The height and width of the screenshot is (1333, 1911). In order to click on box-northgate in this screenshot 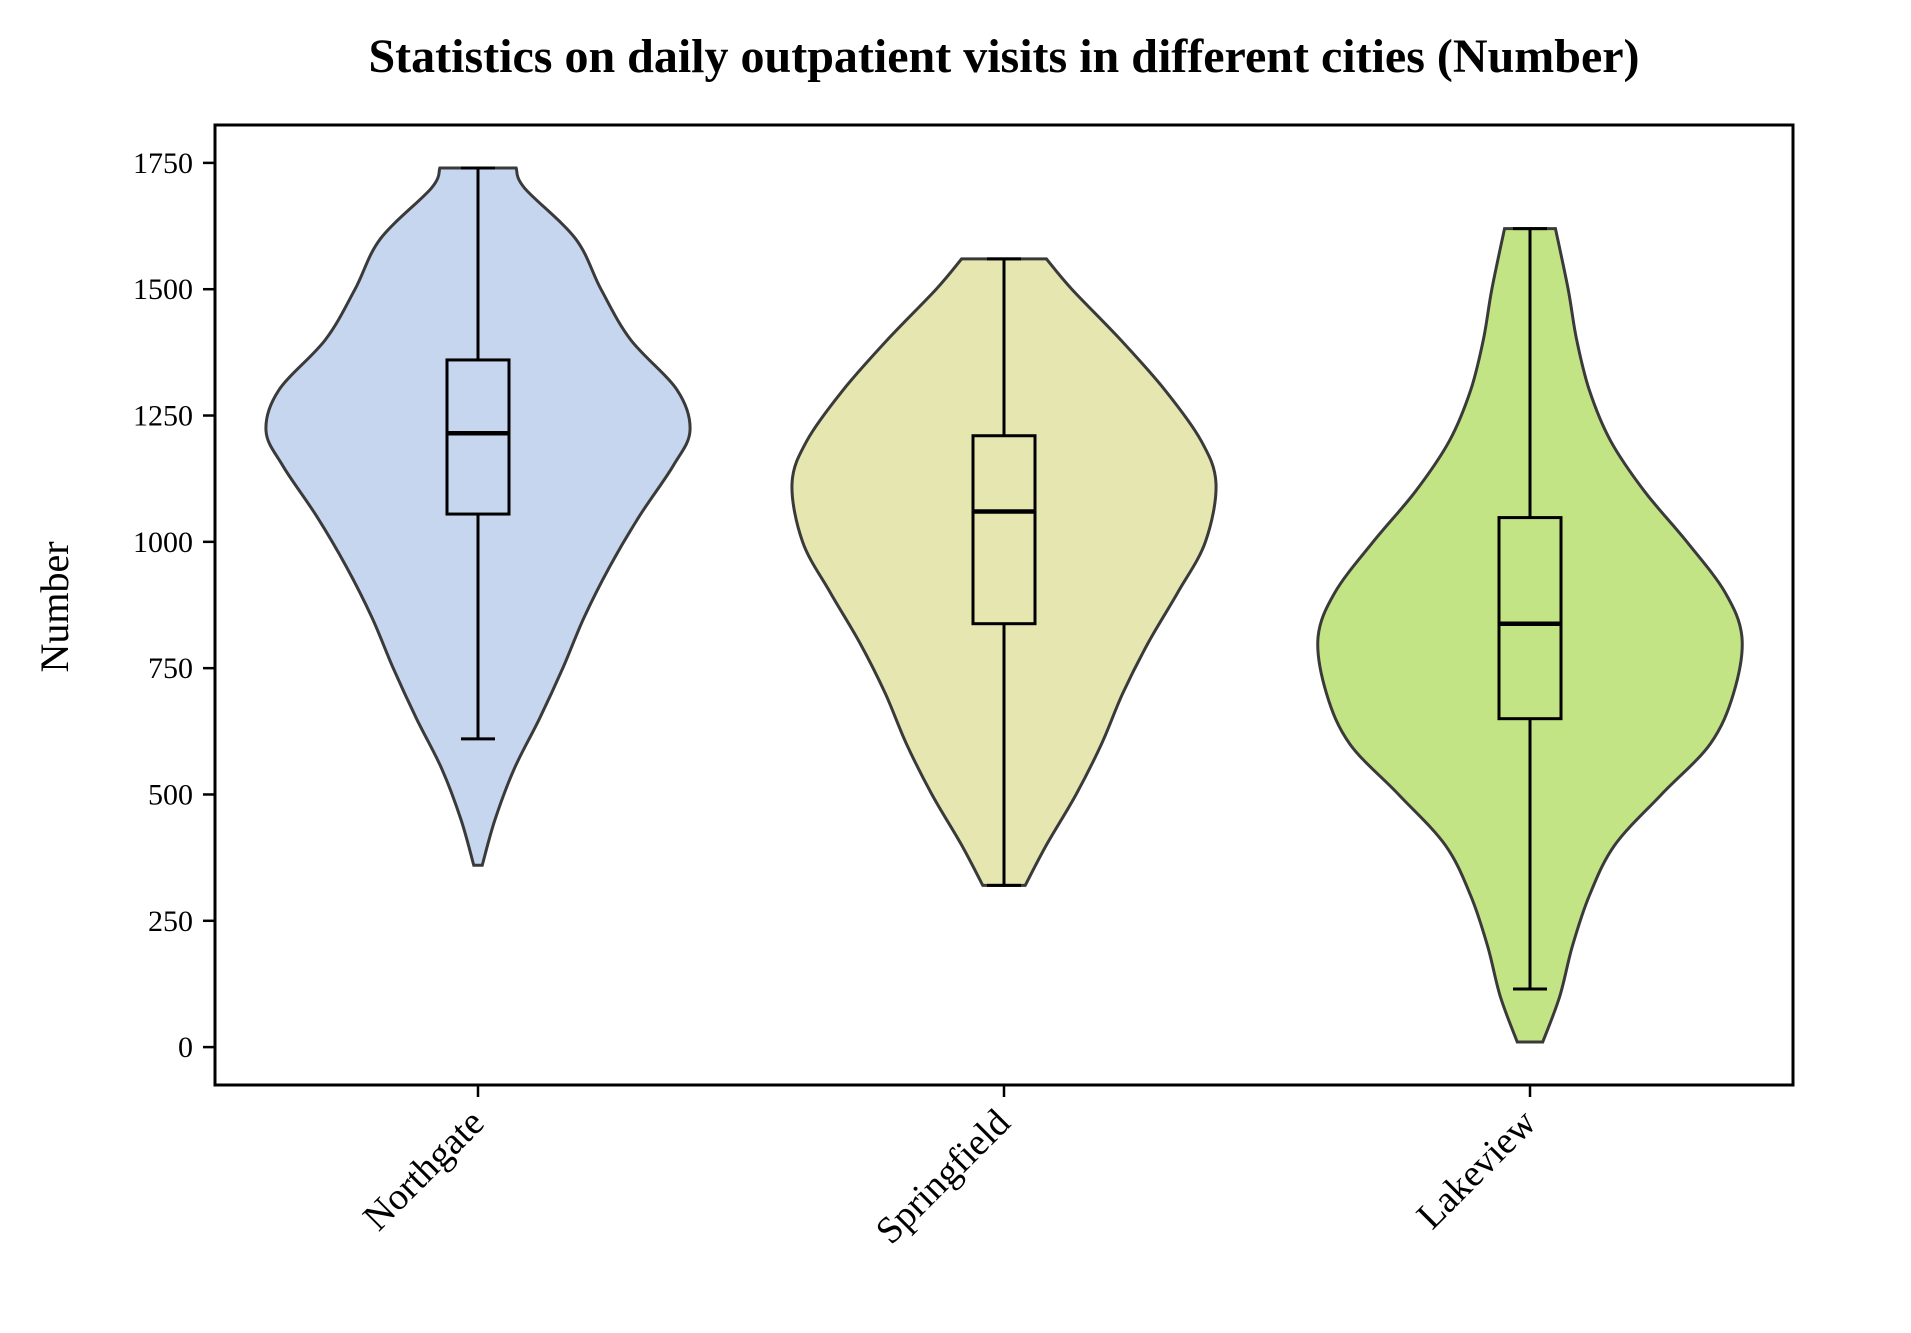, I will do `click(478, 437)`.